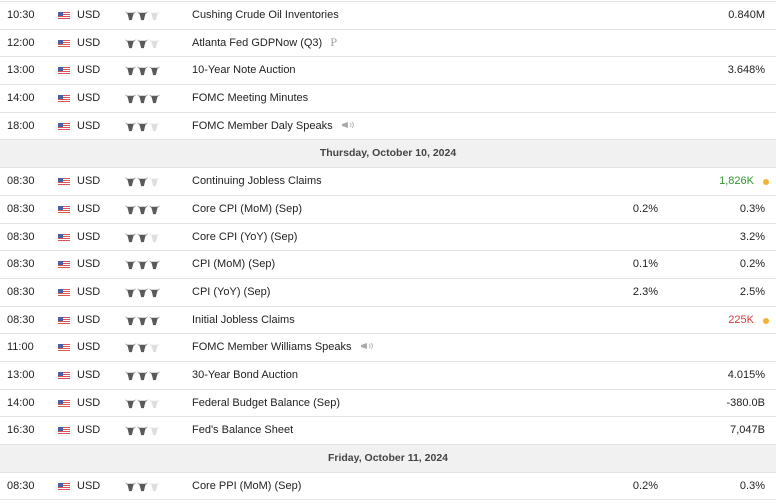 Image resolution: width=776 pixels, height=503 pixels. Describe the element at coordinates (388, 209) in the screenshot. I see `event-row: 08:30 USD Core CPI (MoM) (Sep) 0.2% 0.3%` at that location.